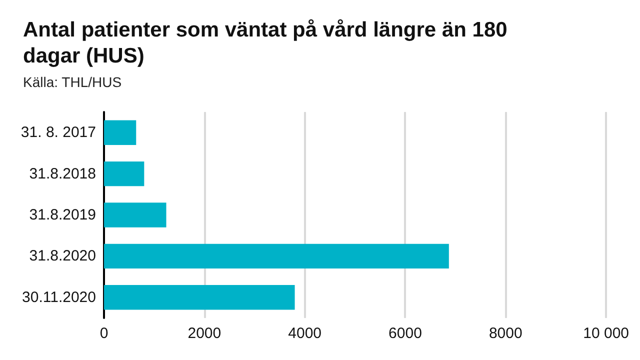 This screenshot has height=360, width=640. I want to click on x-tick-label: 8000, so click(505, 333).